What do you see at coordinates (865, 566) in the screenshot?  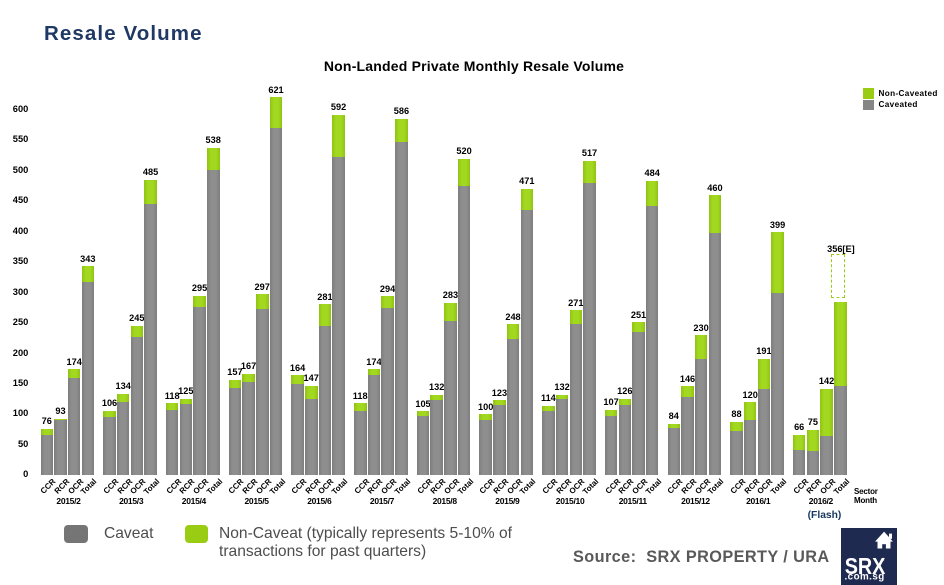 I see `svg-text: SRX` at bounding box center [865, 566].